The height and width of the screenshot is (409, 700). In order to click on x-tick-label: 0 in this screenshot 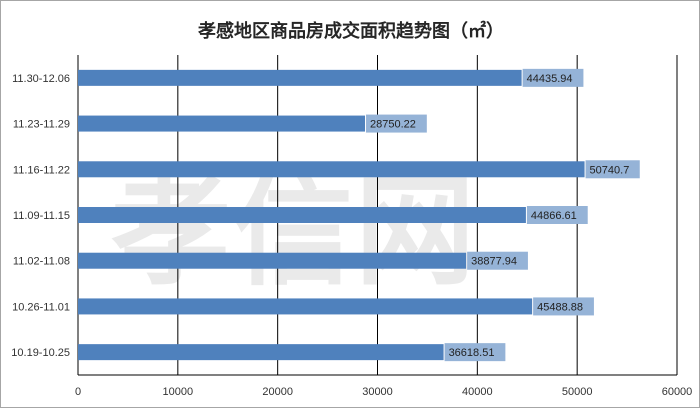, I will do `click(78, 392)`.